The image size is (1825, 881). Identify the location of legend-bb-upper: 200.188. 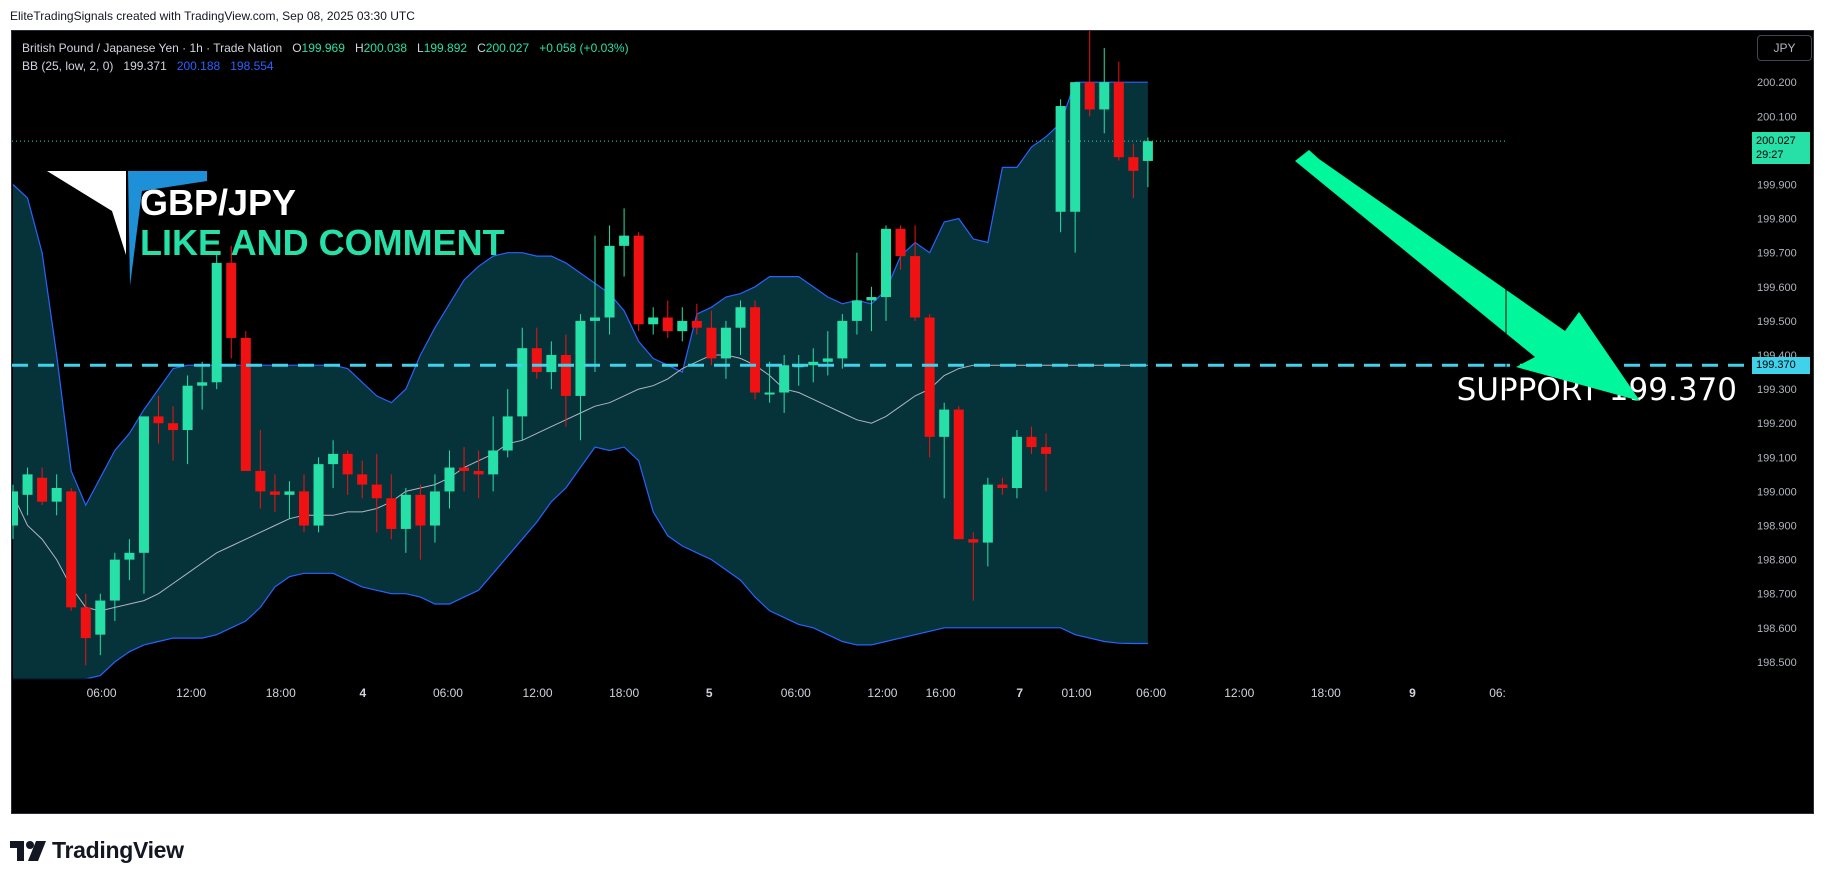
(198, 66).